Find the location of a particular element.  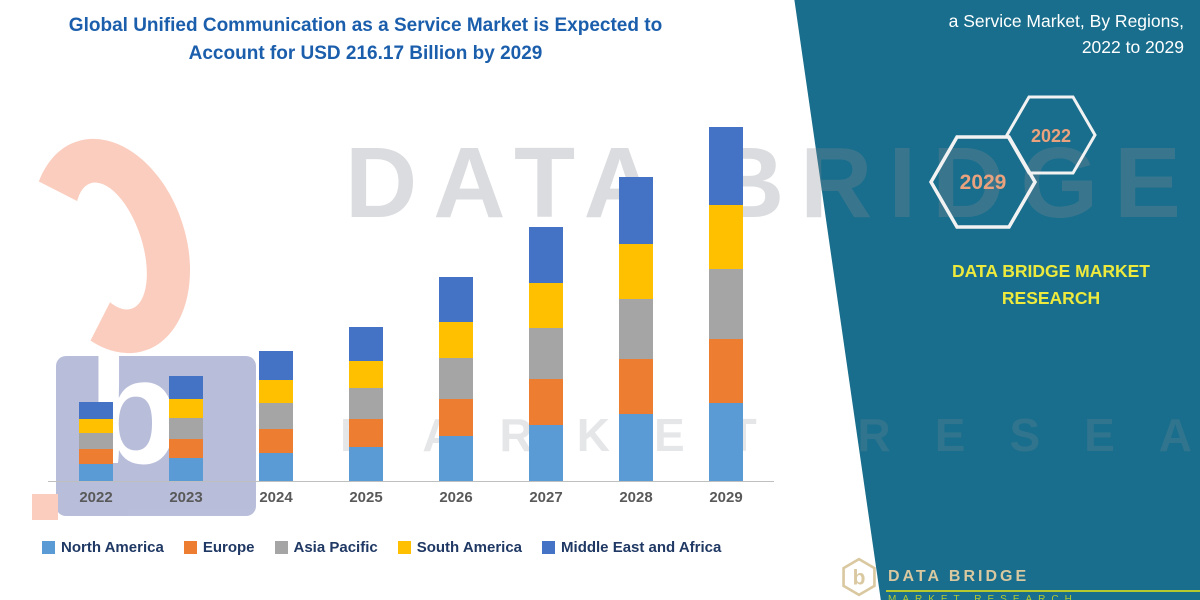

hexagon-badges: 2029 2022 is located at coordinates (1012, 162).